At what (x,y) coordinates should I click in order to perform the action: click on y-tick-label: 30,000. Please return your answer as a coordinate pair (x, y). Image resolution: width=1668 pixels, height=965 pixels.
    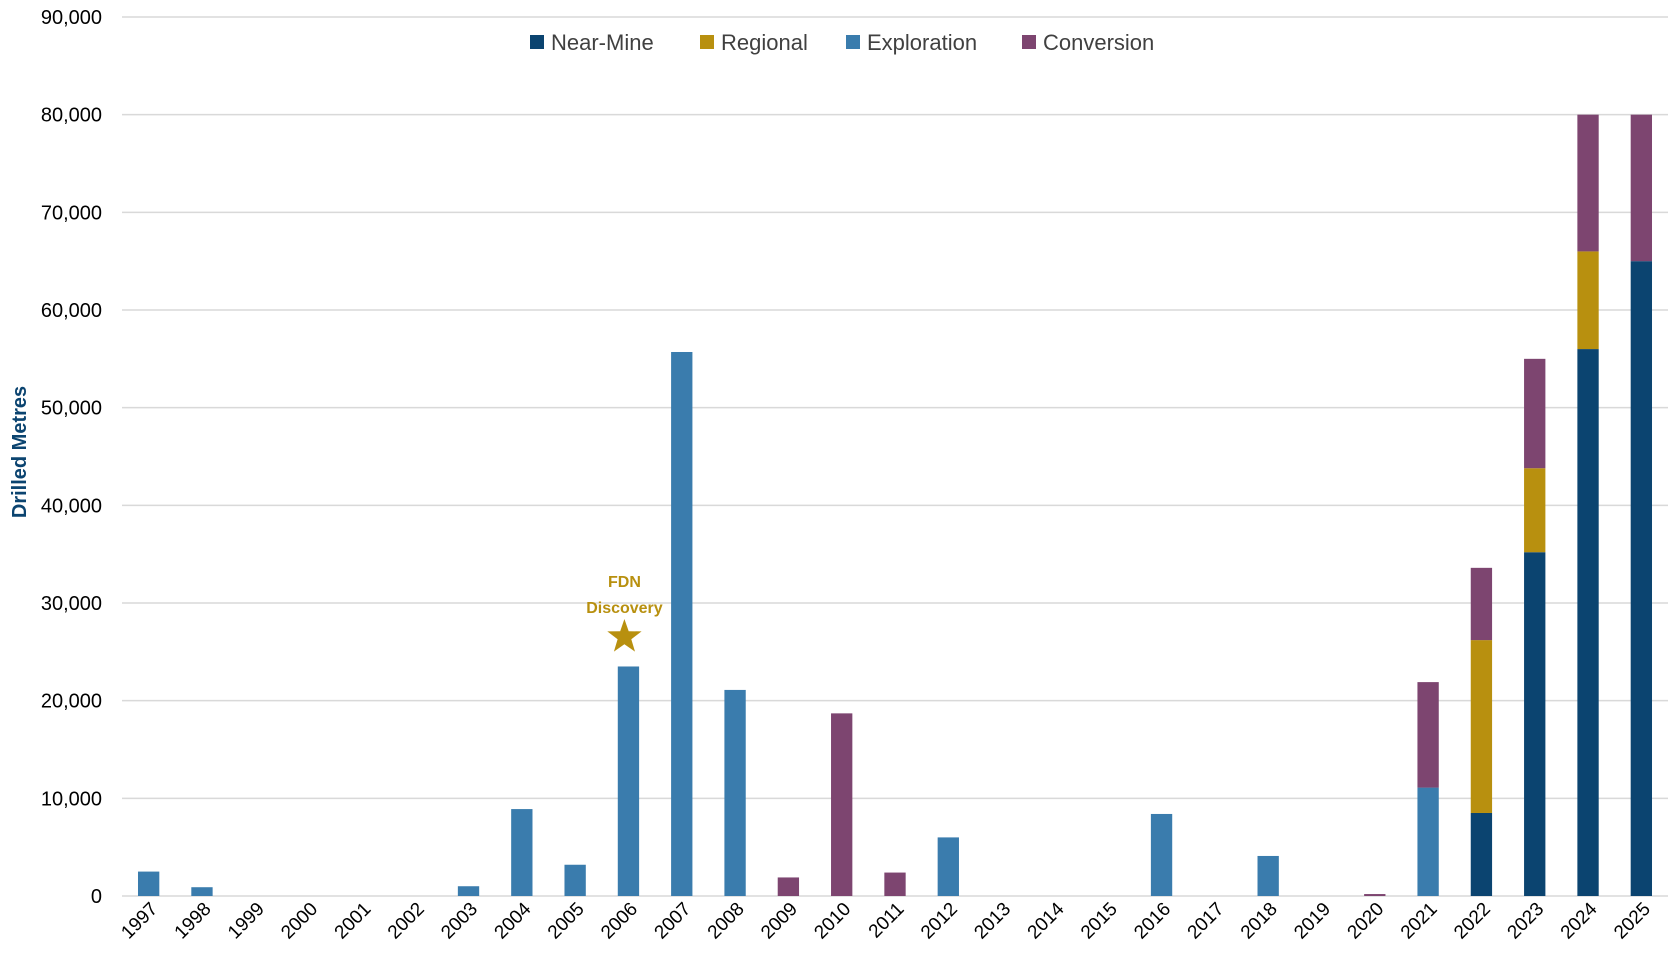
    Looking at the image, I should click on (71, 604).